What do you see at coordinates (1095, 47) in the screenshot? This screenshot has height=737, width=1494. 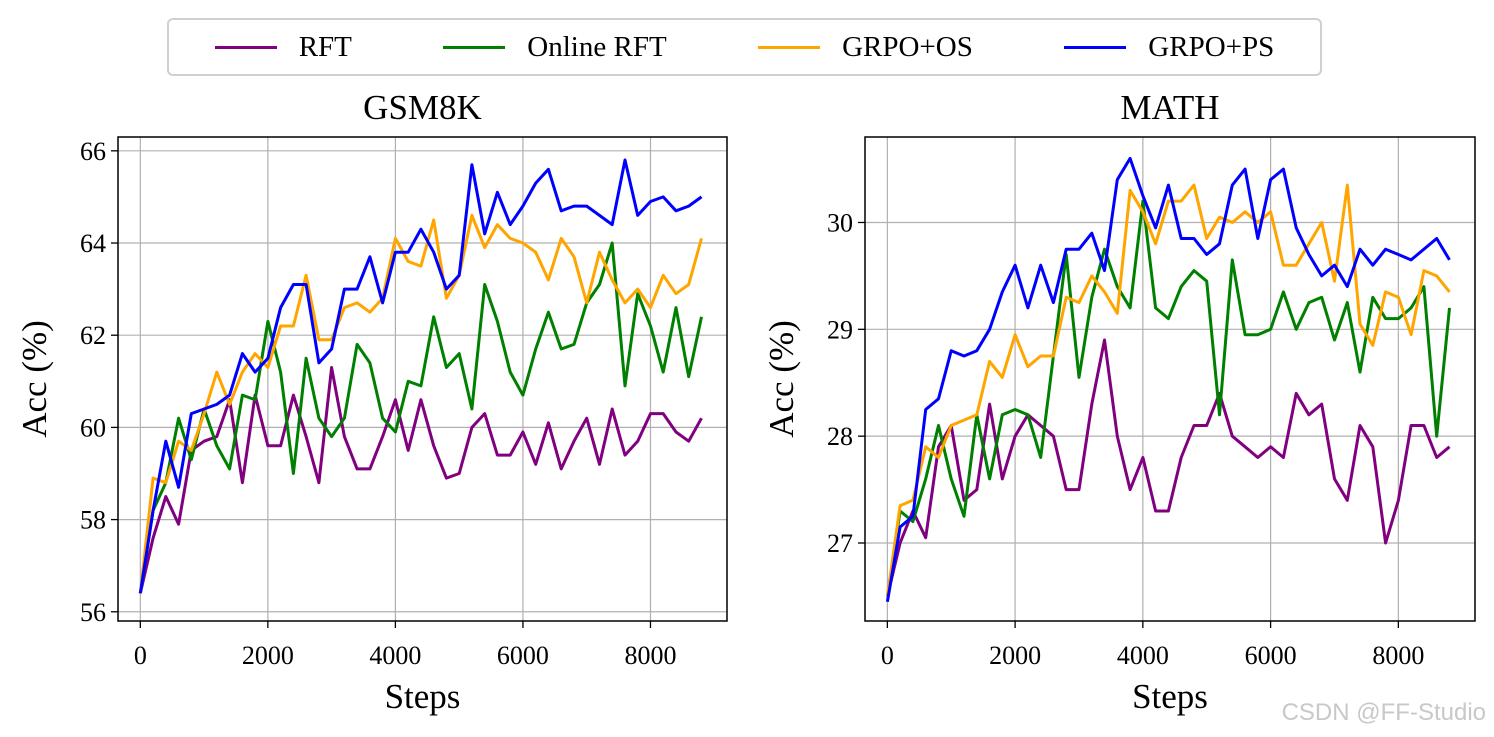 I see `legend-swatch-grpo-ps` at bounding box center [1095, 47].